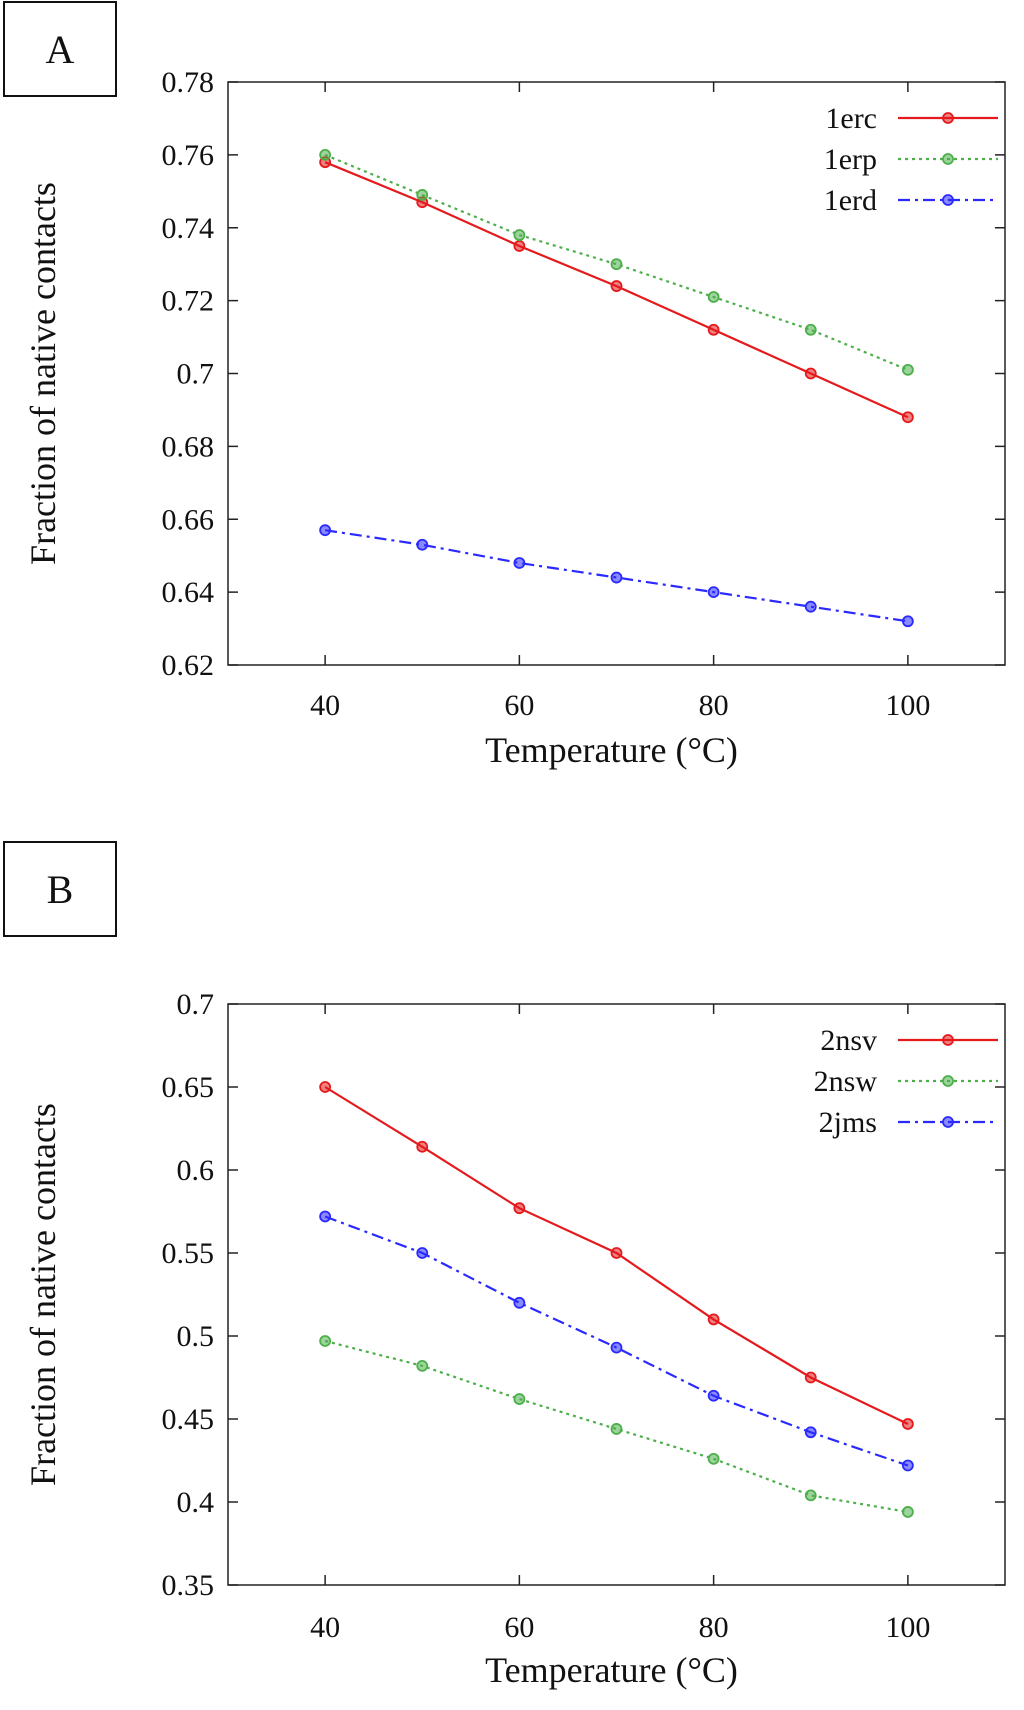  I want to click on series-2jms, so click(616, 1341).